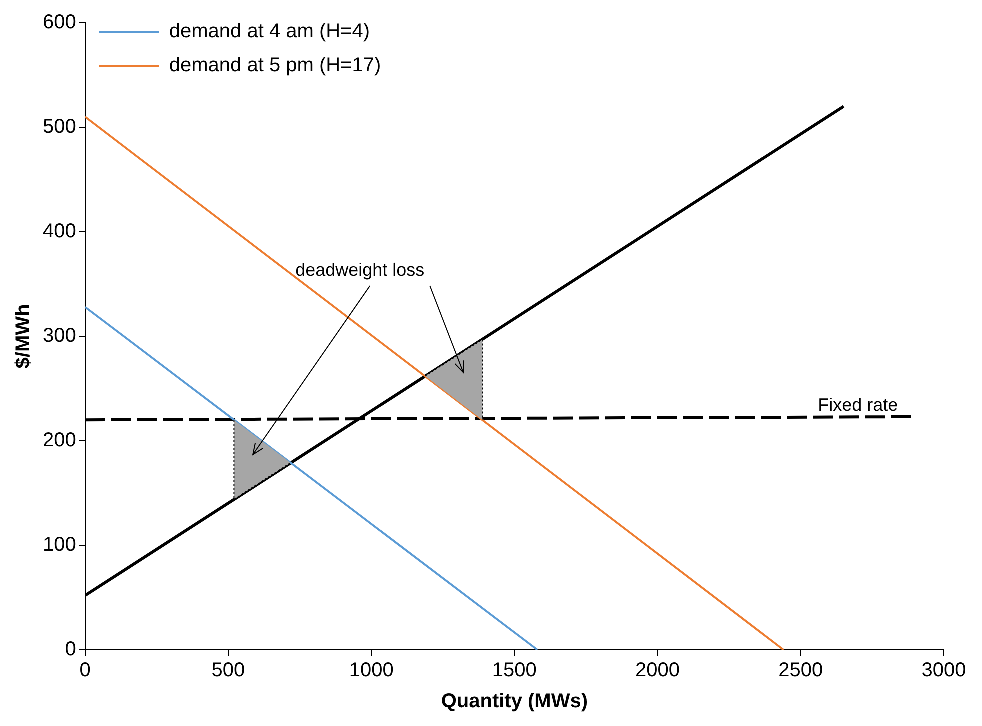 This screenshot has height=726, width=982. Describe the element at coordinates (275, 65) in the screenshot. I see `legend-label: demand at 5 pm (H=17)` at that location.